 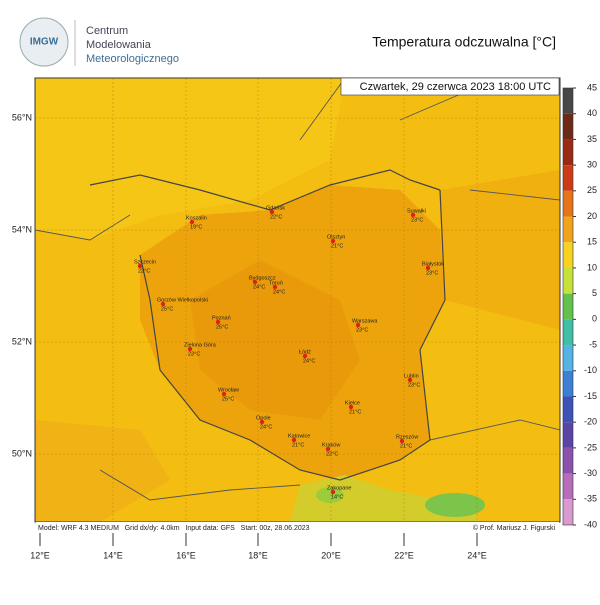 I want to click on city-name: Katowice, so click(x=299, y=436).